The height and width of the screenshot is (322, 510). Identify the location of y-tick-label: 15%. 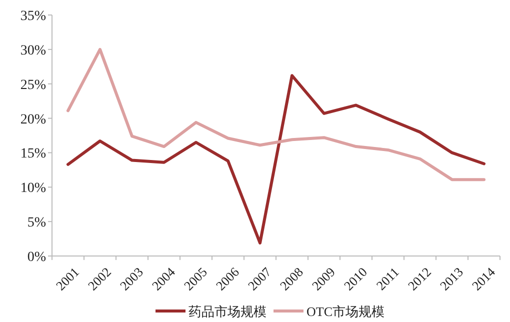
(33, 154).